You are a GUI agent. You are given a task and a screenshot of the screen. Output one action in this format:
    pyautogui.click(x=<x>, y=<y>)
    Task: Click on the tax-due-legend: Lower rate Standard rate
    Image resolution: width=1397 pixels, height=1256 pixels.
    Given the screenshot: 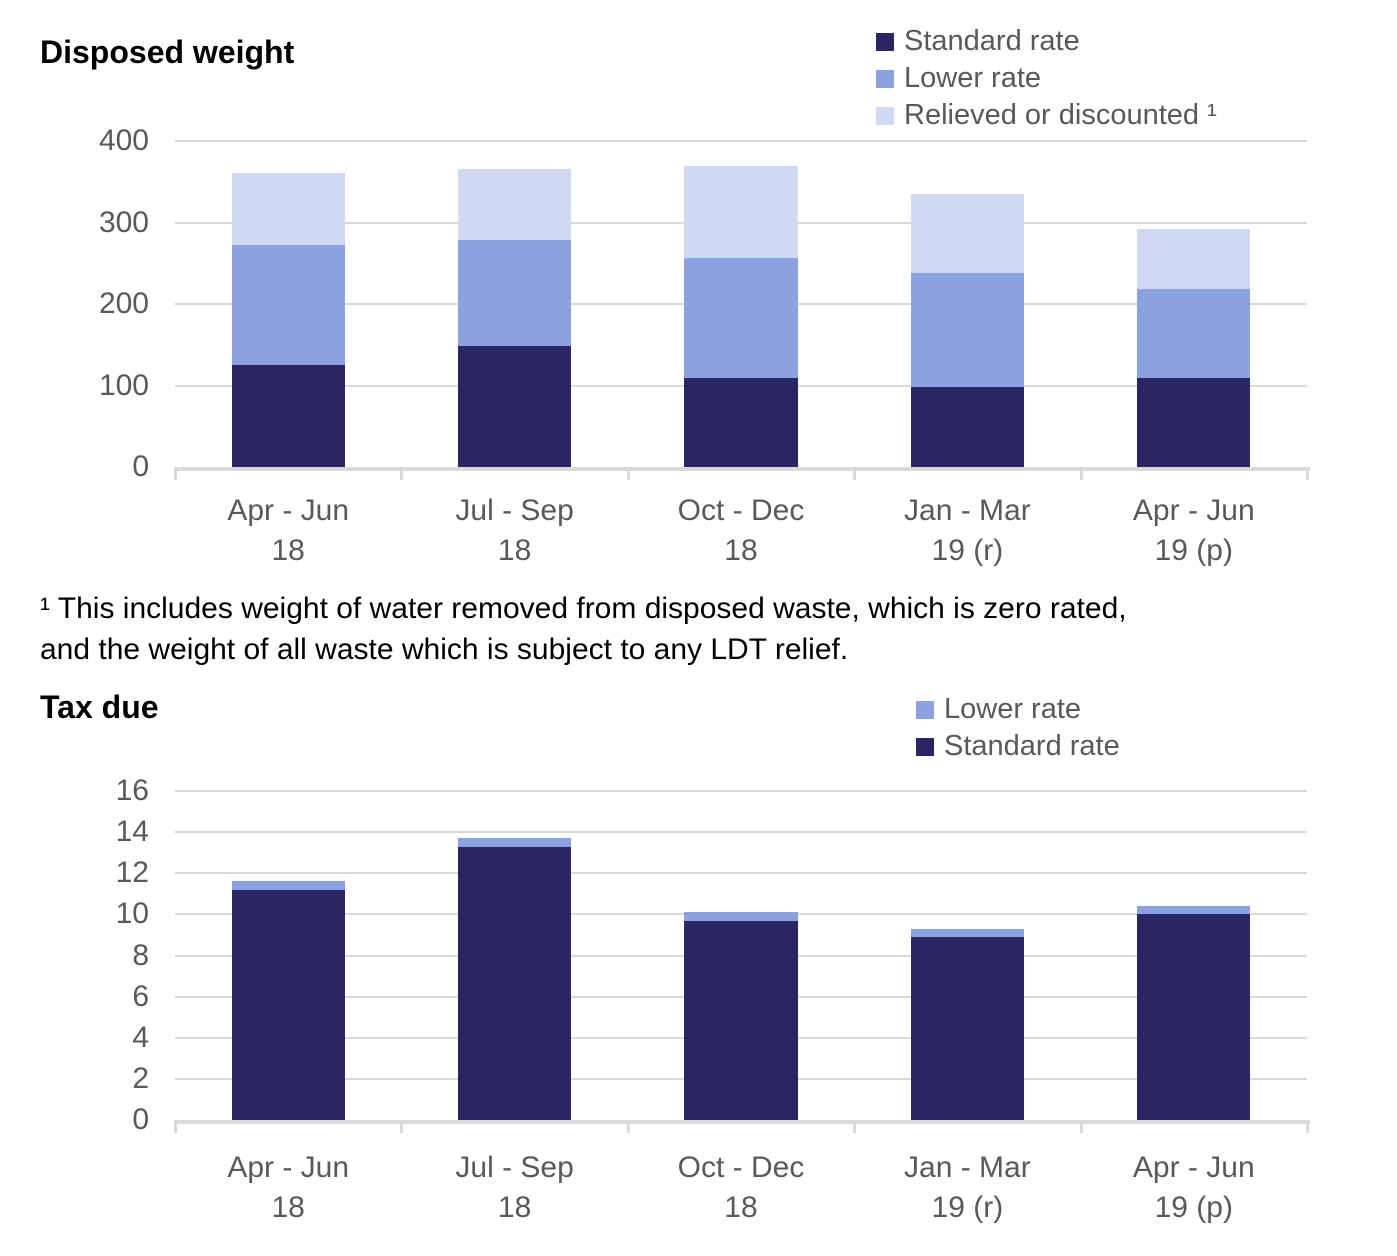 What is the action you would take?
    pyautogui.click(x=1018, y=728)
    